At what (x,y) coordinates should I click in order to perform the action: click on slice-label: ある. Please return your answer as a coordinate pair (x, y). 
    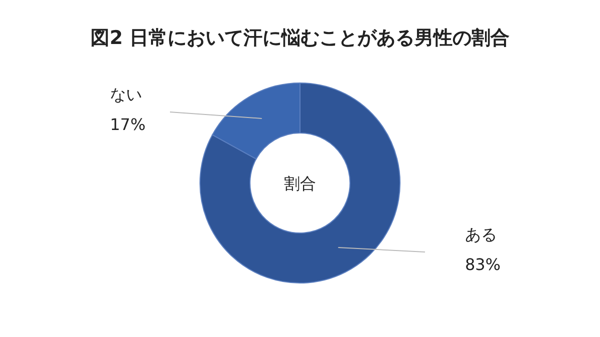
    Looking at the image, I should click on (481, 234).